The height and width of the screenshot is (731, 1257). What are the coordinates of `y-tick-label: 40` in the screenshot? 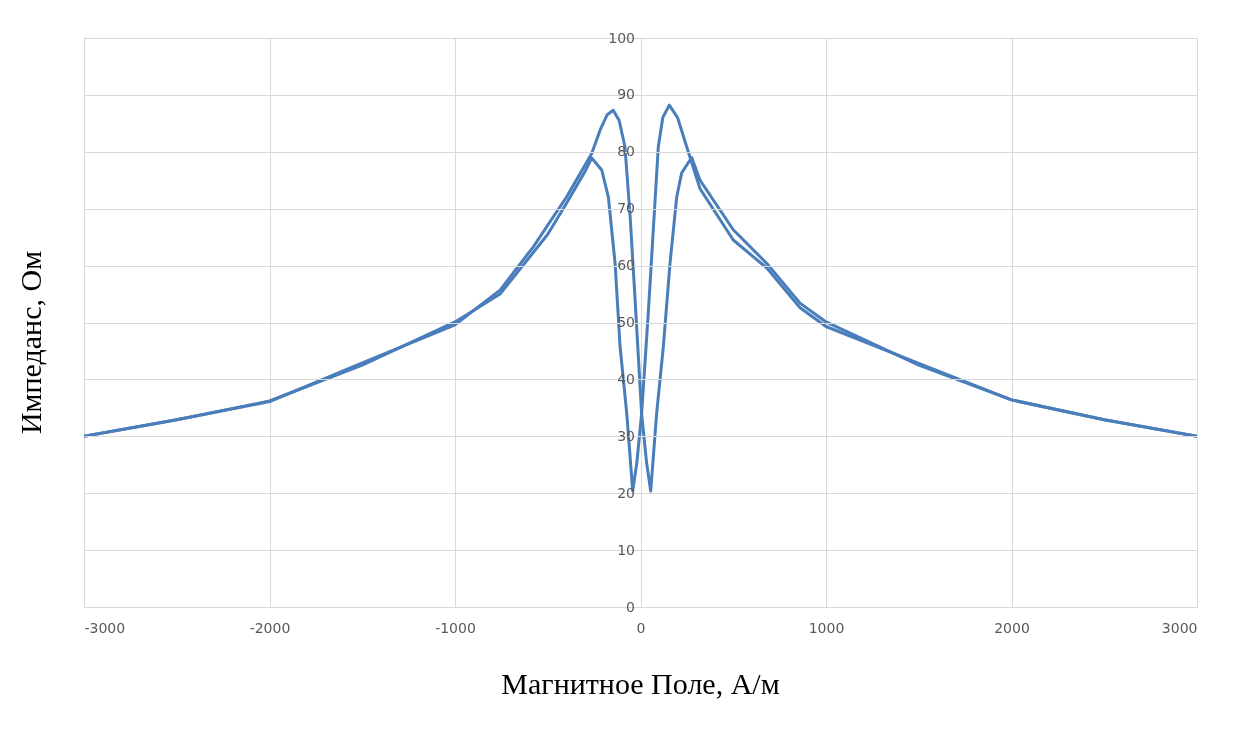 It's located at (626, 378).